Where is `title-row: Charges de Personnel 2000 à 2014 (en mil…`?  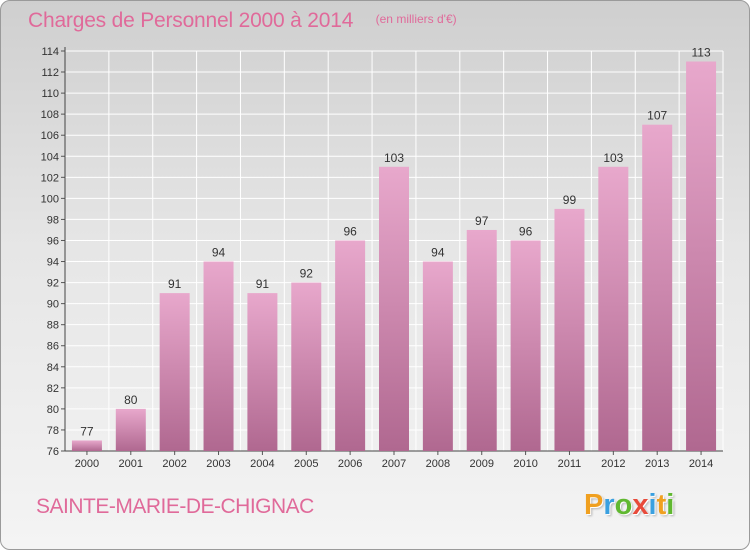
title-row: Charges de Personnel 2000 à 2014 (en mil… is located at coordinates (242, 21).